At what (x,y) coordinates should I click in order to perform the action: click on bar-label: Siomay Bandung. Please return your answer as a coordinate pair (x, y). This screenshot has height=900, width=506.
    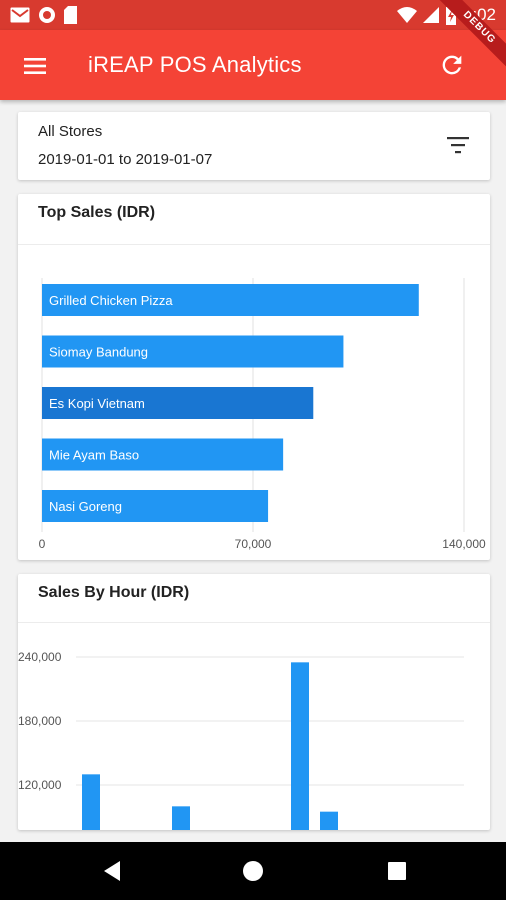
    Looking at the image, I should click on (98, 352).